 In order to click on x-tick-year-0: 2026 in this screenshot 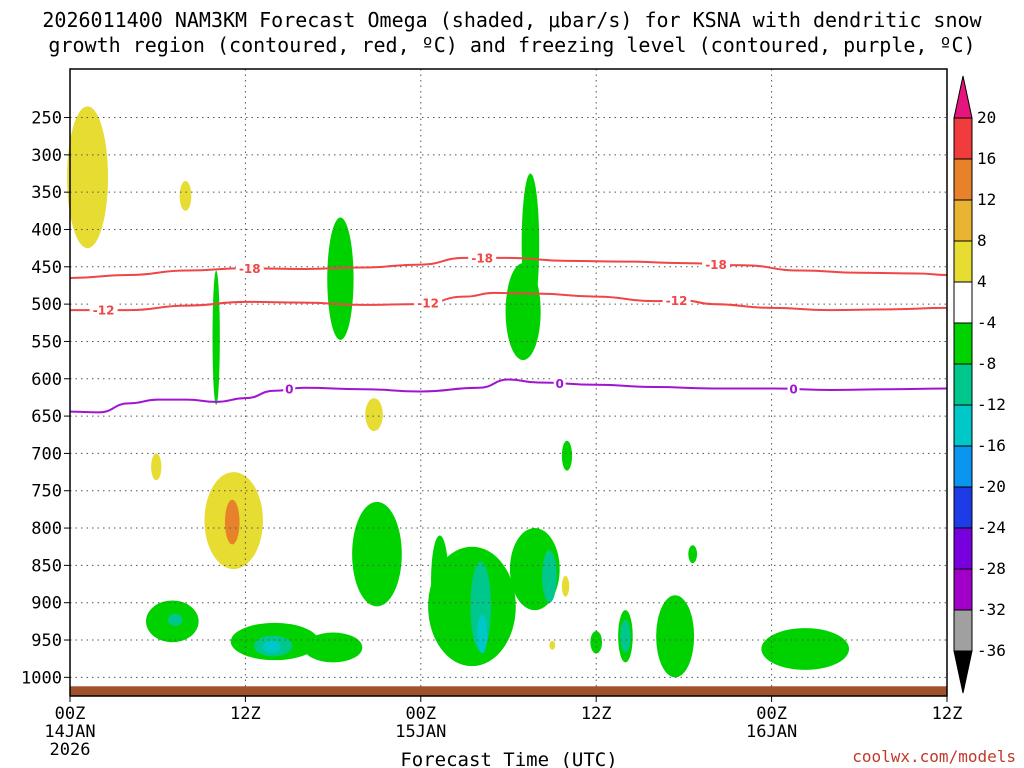, I will do `click(70, 750)`.